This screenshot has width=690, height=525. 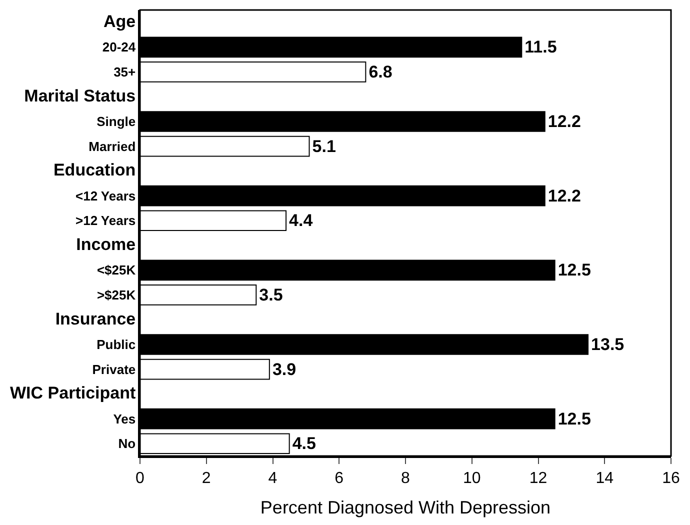 What do you see at coordinates (206, 478) in the screenshot?
I see `x-tick-label: 2` at bounding box center [206, 478].